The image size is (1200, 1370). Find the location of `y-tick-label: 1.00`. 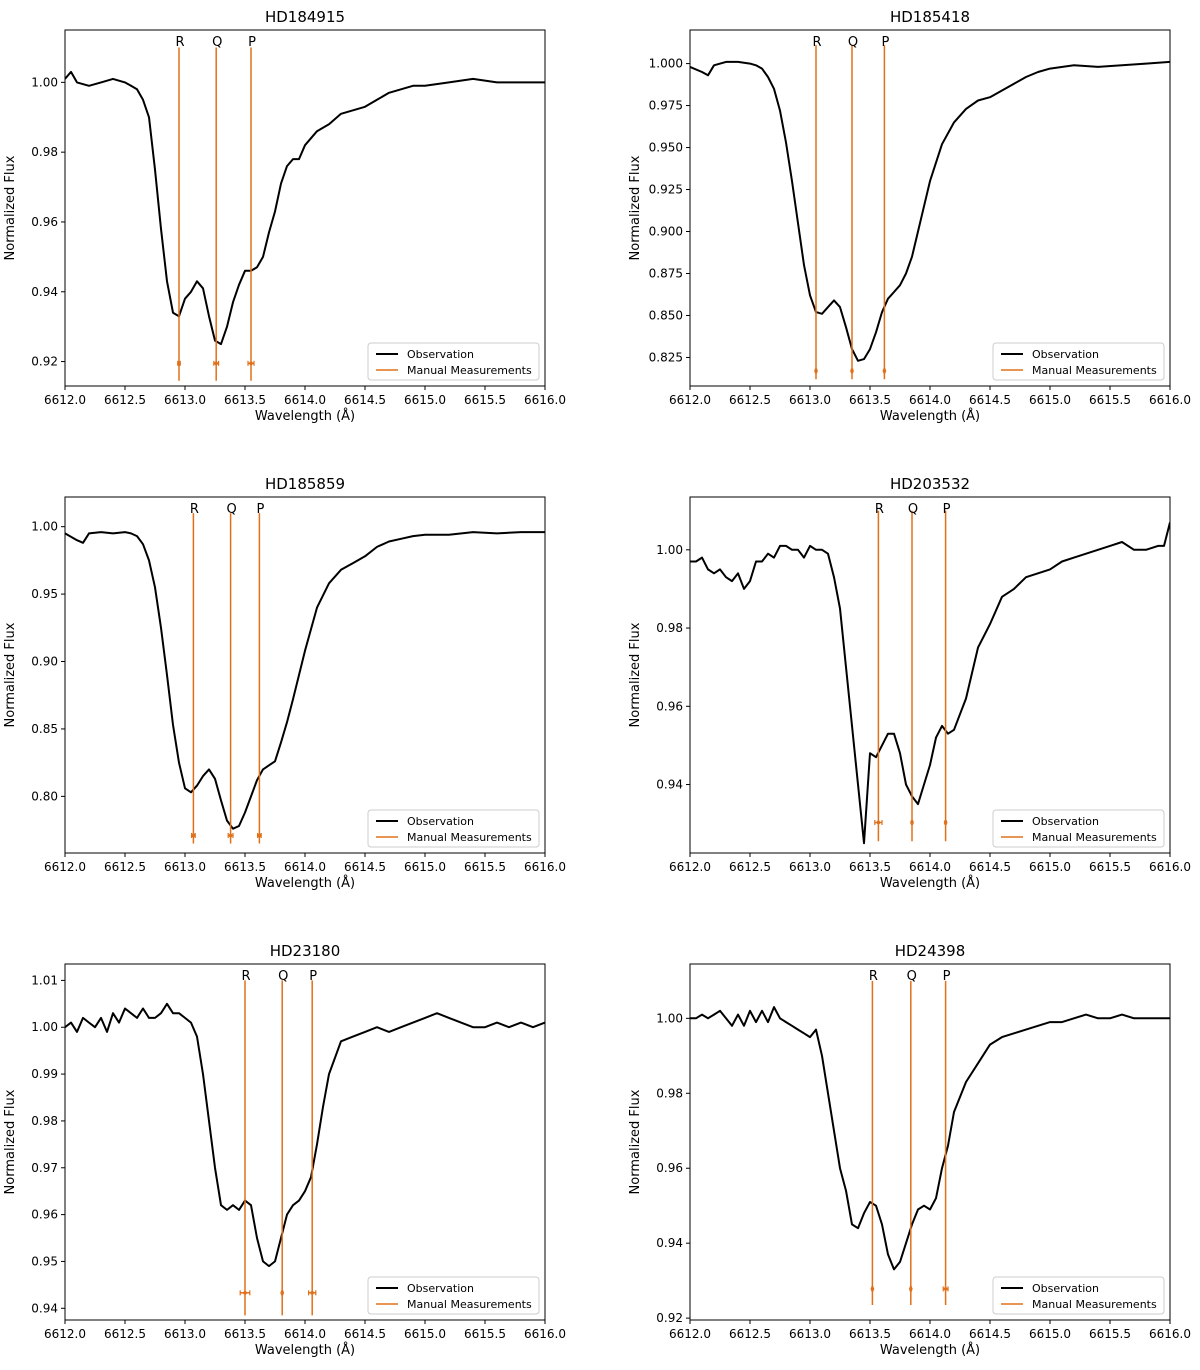

y-tick-label: 1.00 is located at coordinates (44, 1027).